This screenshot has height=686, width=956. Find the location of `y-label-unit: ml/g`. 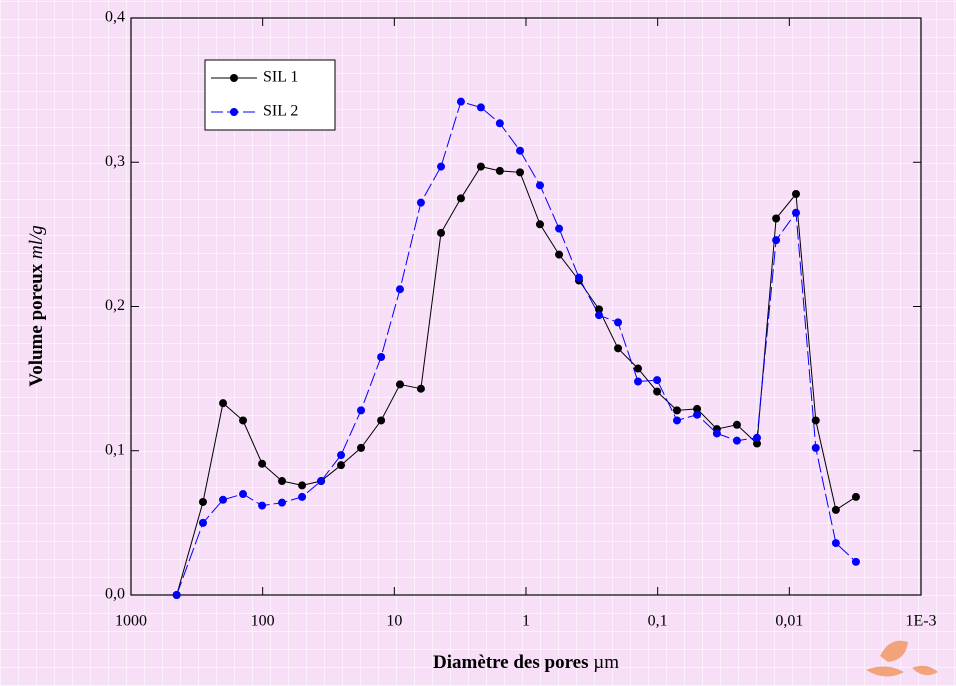

y-label-unit: ml/g is located at coordinates (36, 242).